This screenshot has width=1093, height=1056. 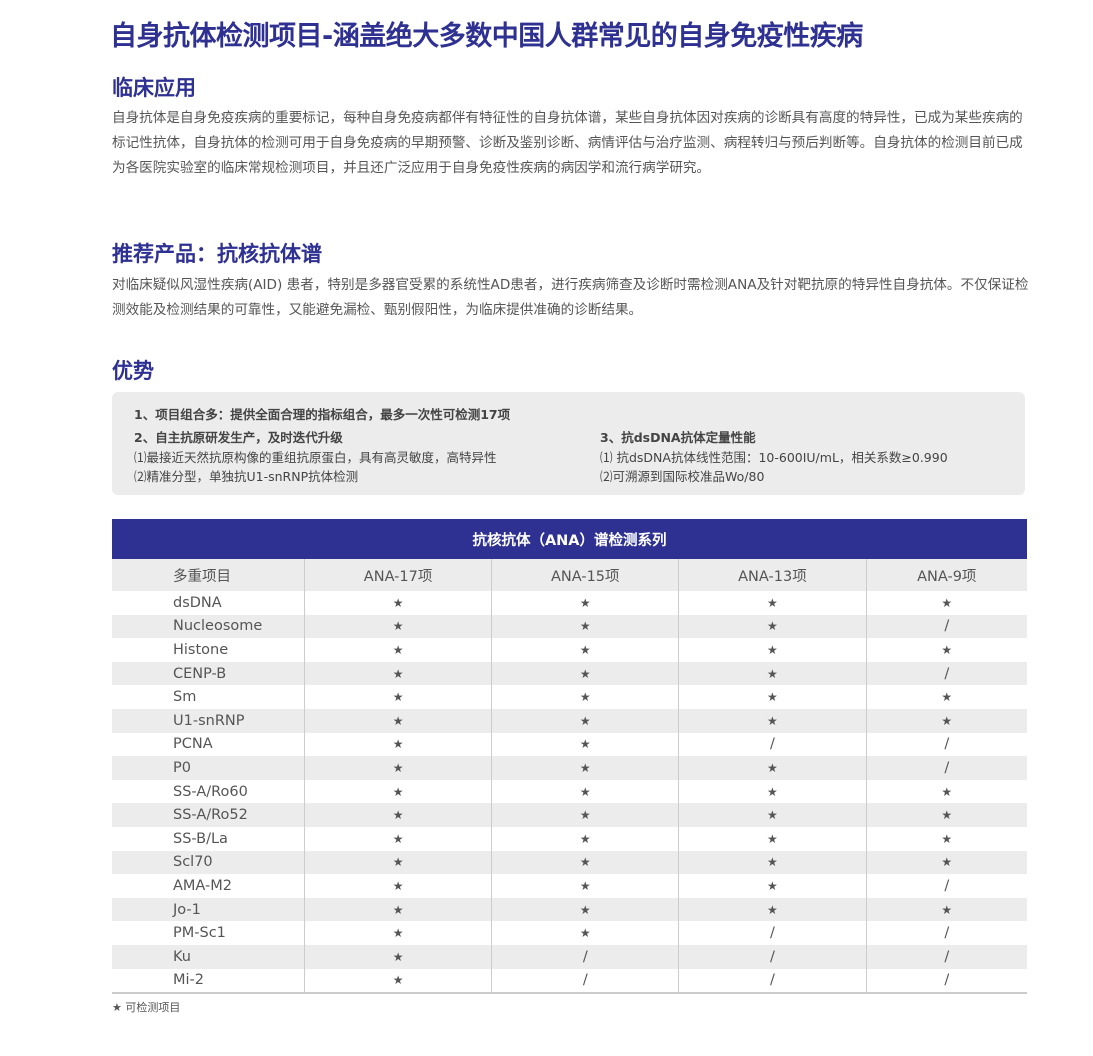 I want to click on column-header: ANA-9项, so click(x=946, y=575).